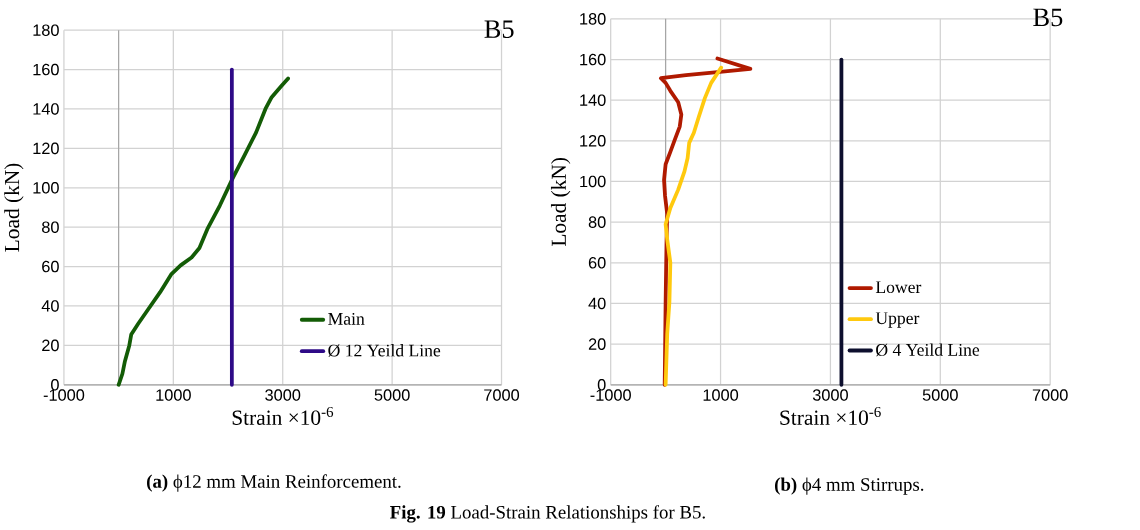 This screenshot has height=530, width=1140. What do you see at coordinates (274, 483) in the screenshot?
I see `text: (a) ϕ12 mm Main Reinforcement.` at bounding box center [274, 483].